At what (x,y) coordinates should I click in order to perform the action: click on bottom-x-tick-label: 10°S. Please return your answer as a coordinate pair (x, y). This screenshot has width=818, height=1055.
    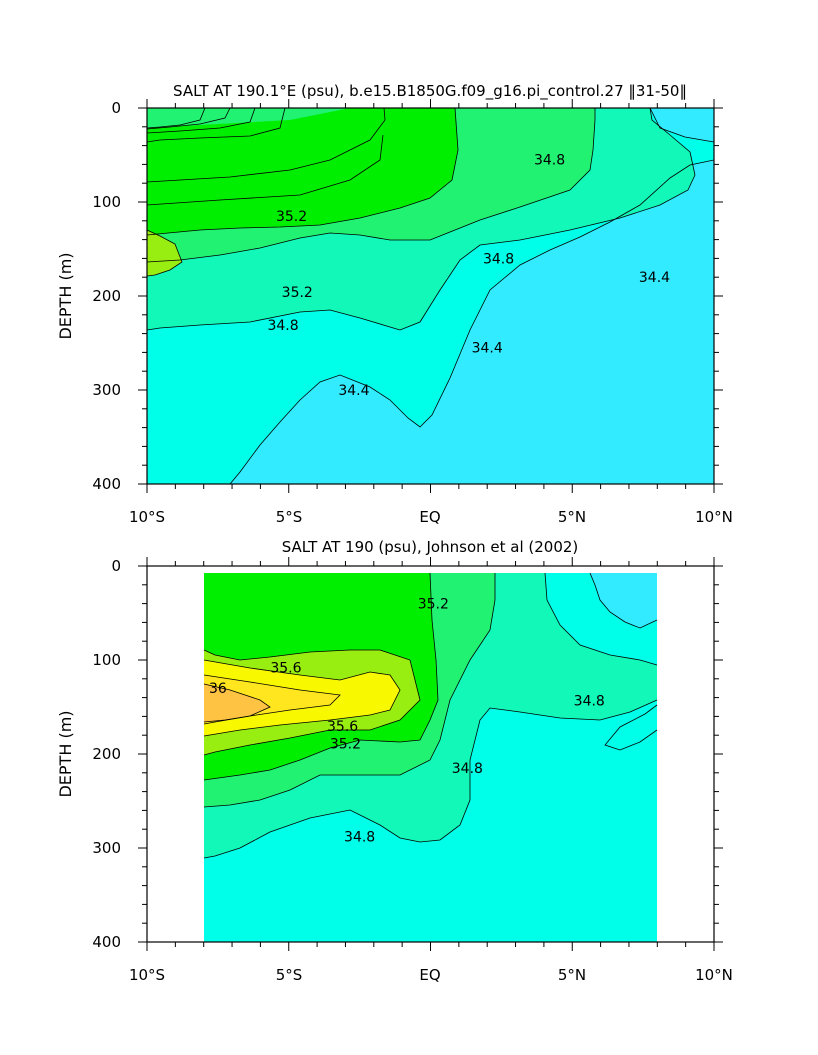
    Looking at the image, I should click on (147, 975).